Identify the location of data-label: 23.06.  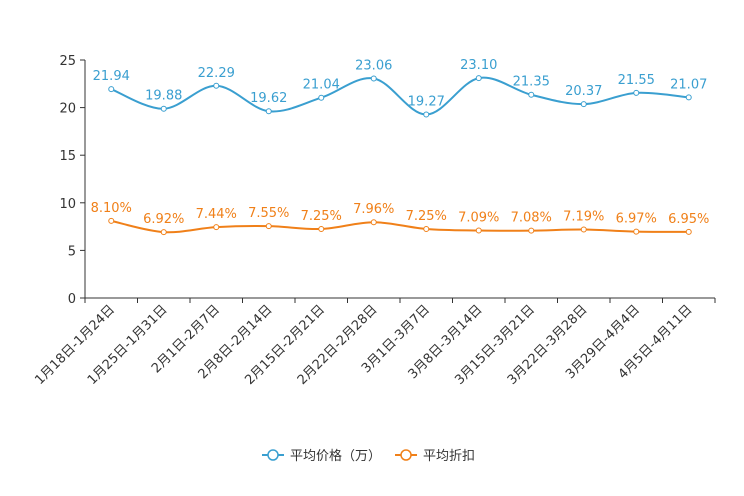
(373, 65).